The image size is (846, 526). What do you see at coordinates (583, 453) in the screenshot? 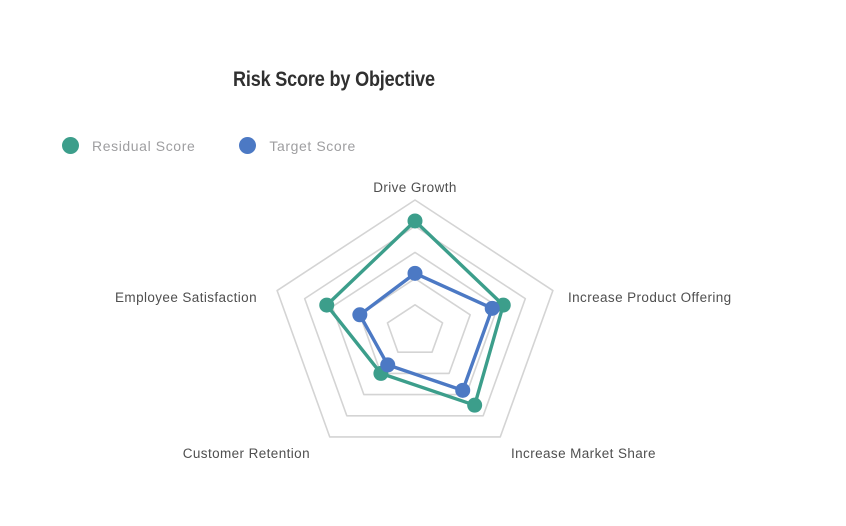
I see `axis-label-increase-market-share: Increase Market Share` at bounding box center [583, 453].